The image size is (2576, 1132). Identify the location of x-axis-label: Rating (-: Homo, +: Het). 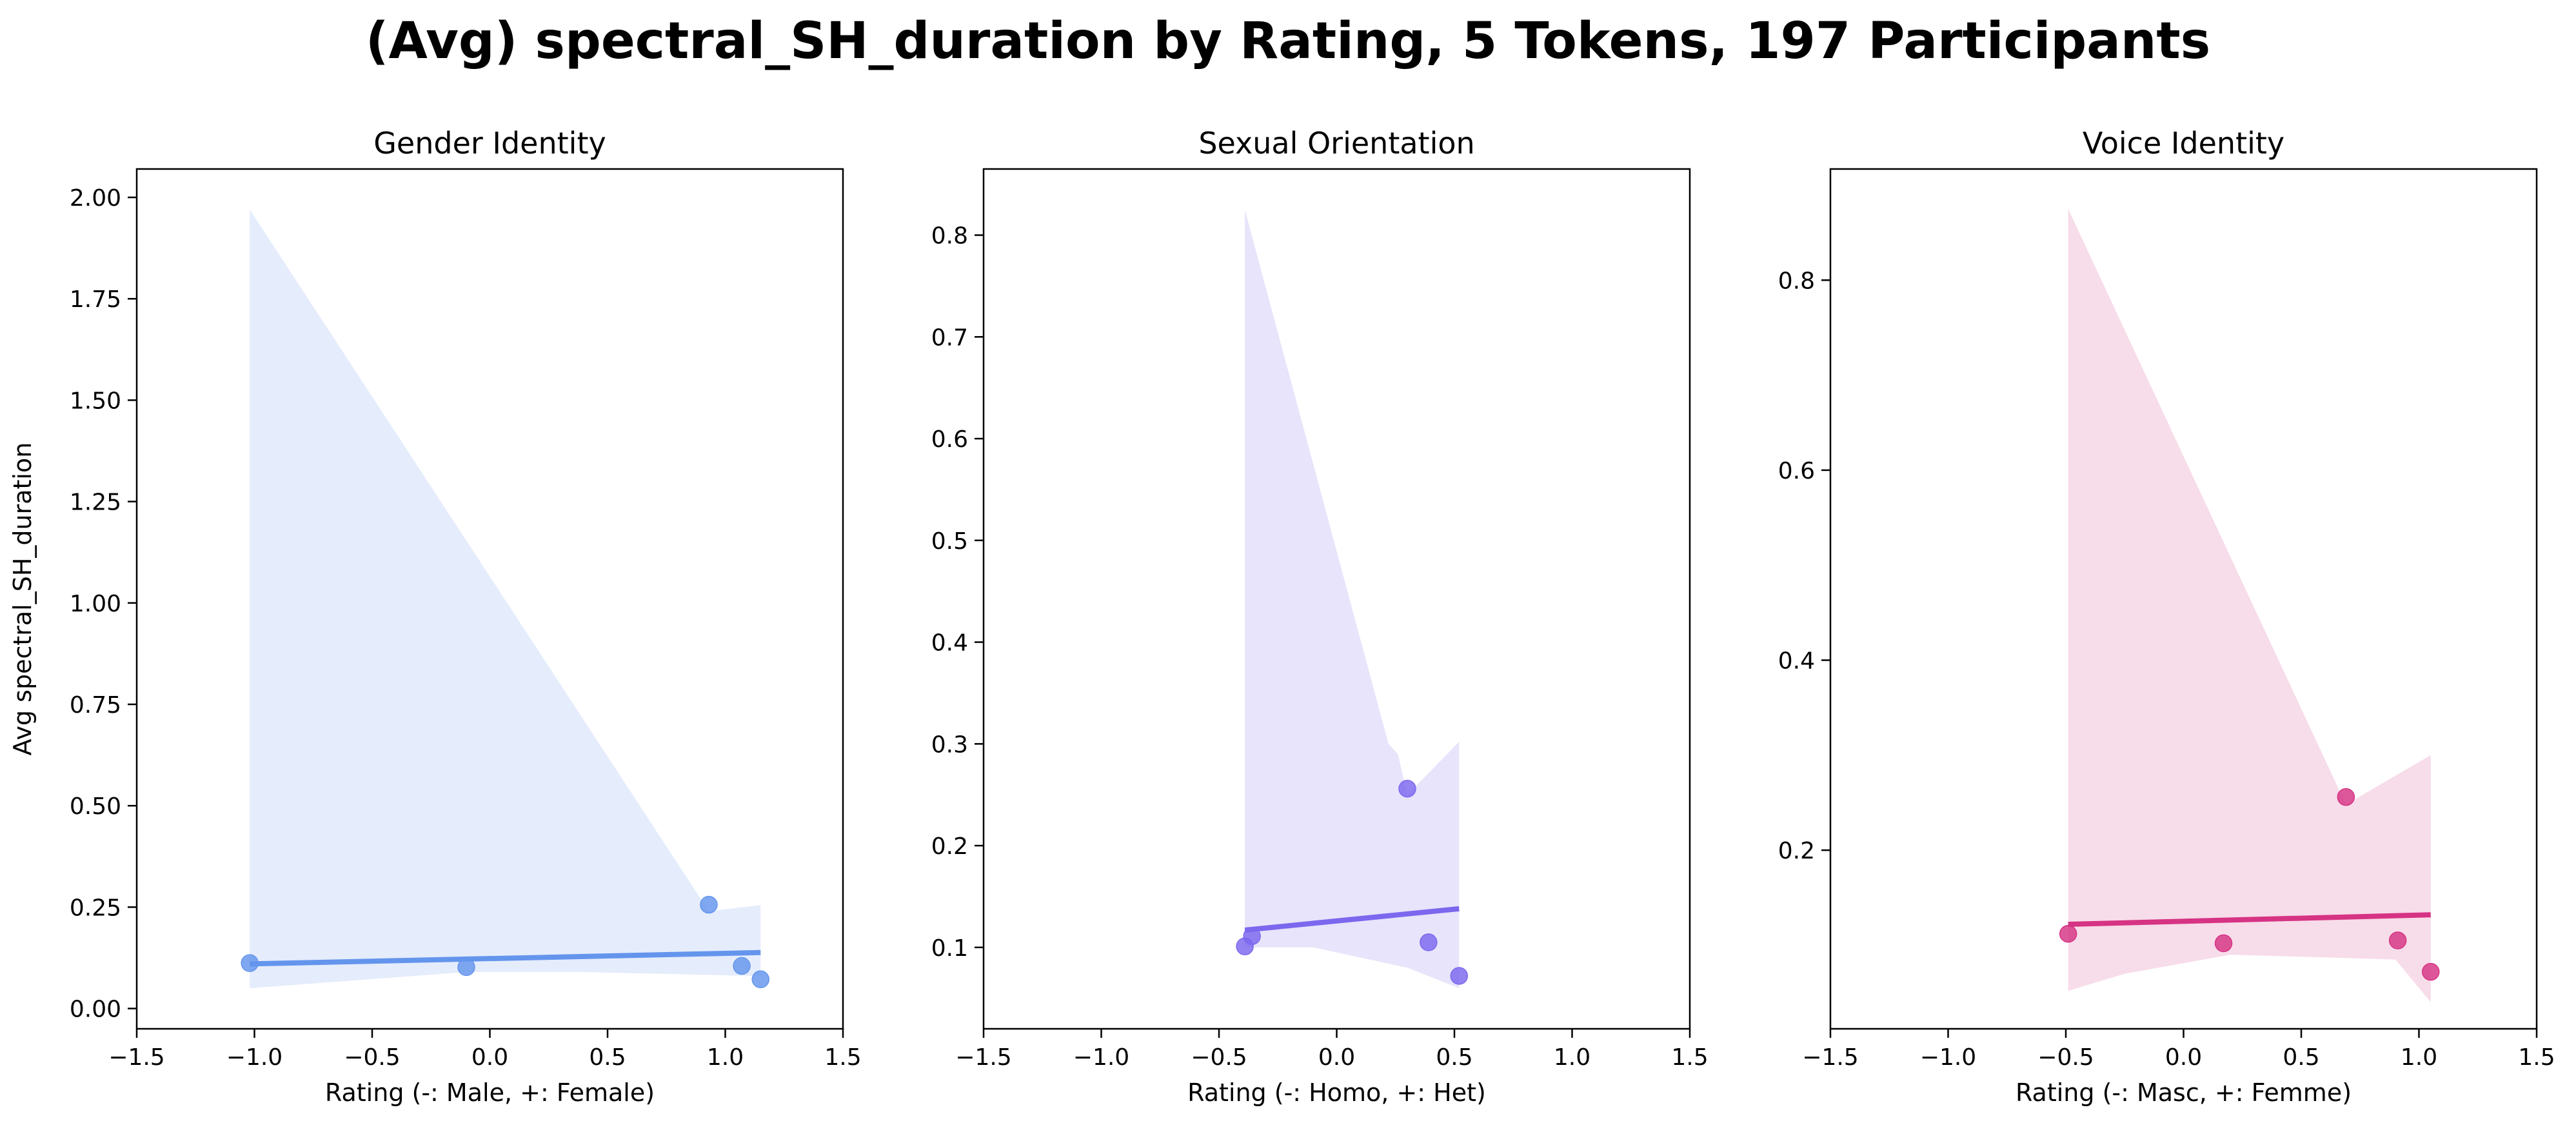
(1336, 1092).